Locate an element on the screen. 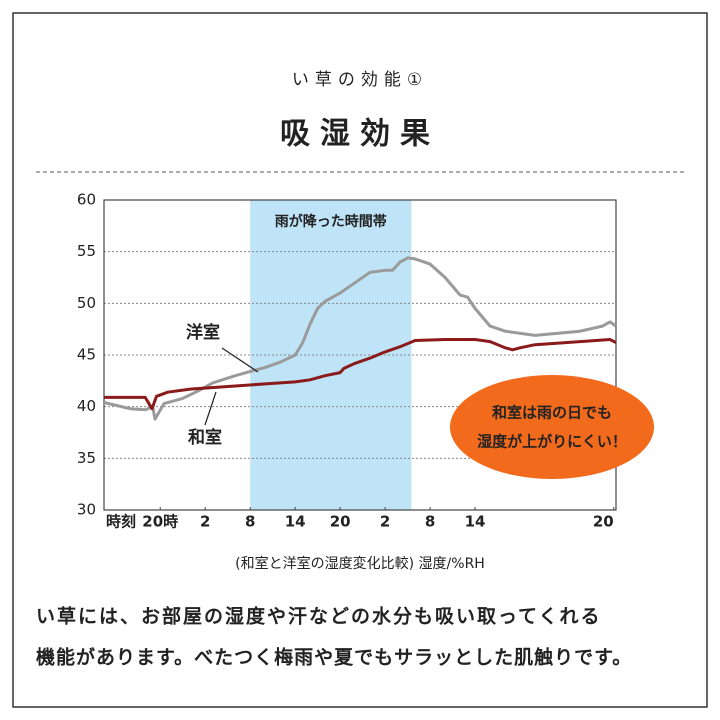 The height and width of the screenshot is (720, 720). y-tick-label: 45 is located at coordinates (86, 355).